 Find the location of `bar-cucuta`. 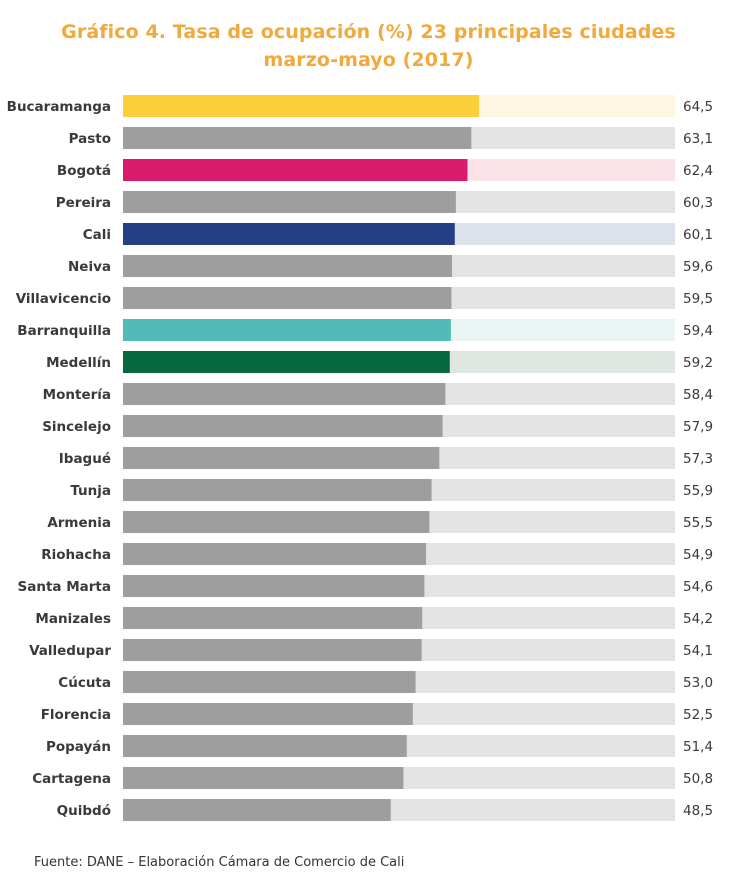

bar-cucuta is located at coordinates (269, 682).